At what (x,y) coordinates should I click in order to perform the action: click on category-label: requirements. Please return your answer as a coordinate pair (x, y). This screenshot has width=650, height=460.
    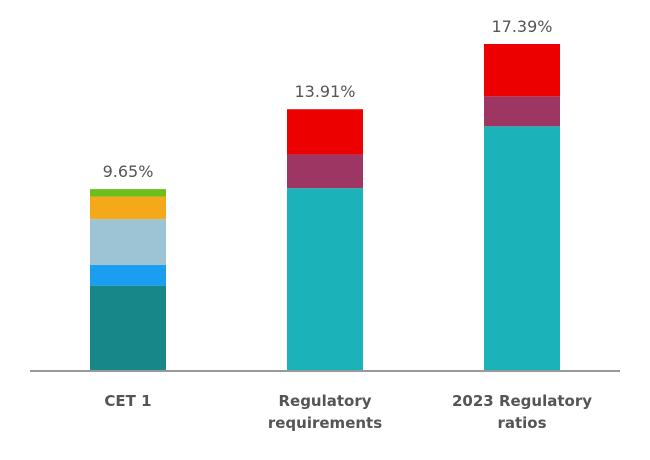
    Looking at the image, I should click on (325, 423).